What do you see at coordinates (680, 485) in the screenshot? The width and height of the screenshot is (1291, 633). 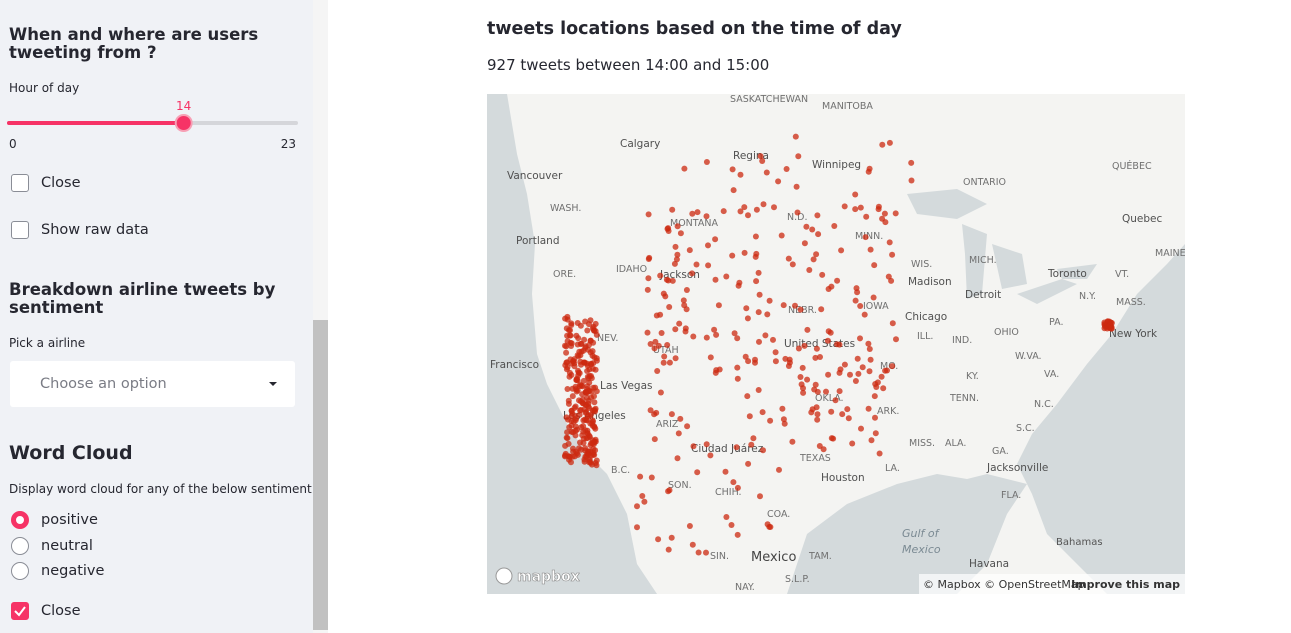 I see `map-label: SON.` at bounding box center [680, 485].